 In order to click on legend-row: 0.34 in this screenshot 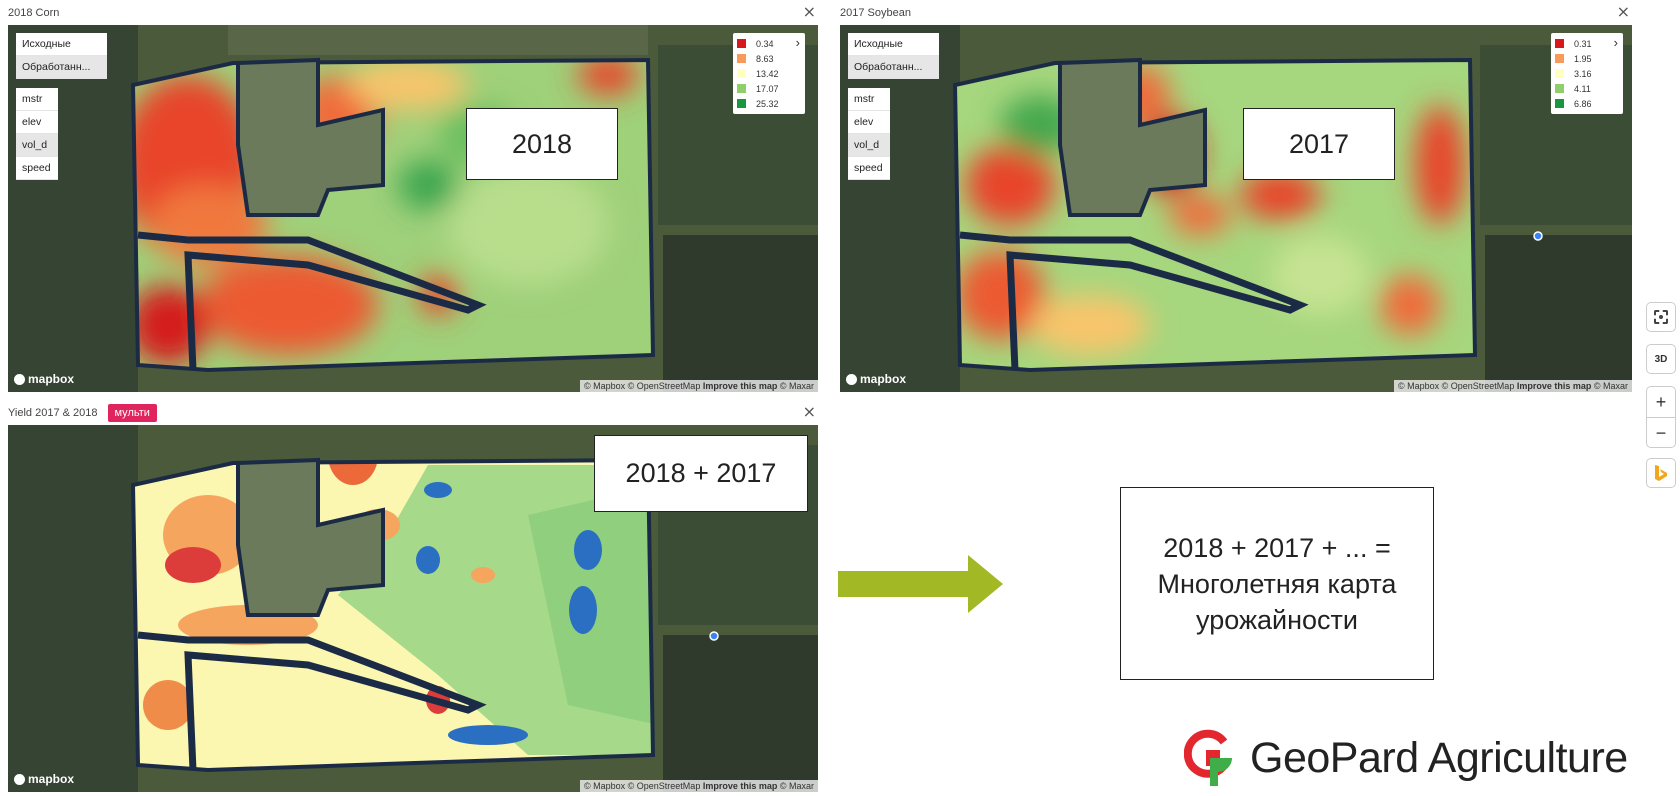, I will do `click(769, 43)`.